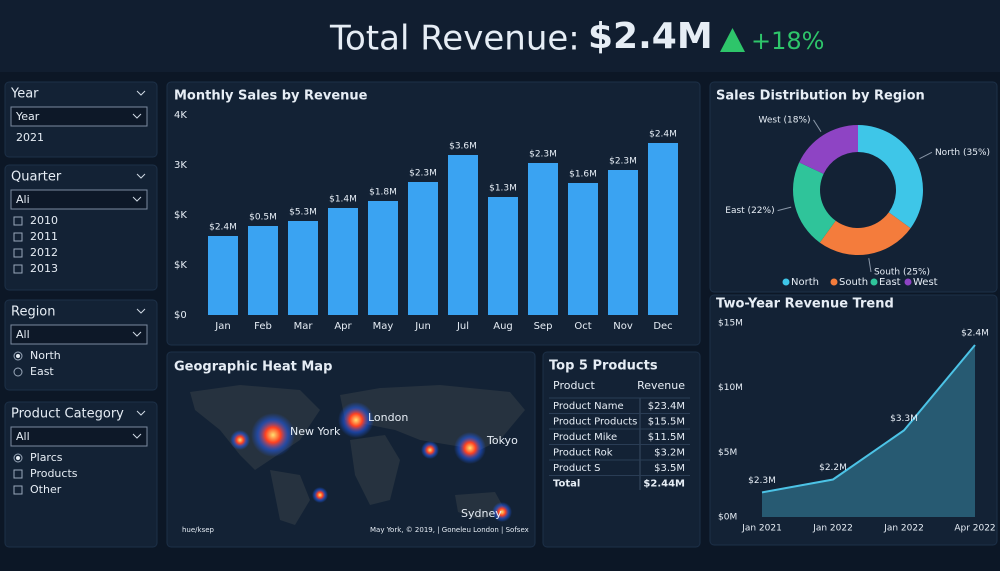 The height and width of the screenshot is (571, 1000). What do you see at coordinates (902, 272) in the screenshot?
I see `slice-label: South (25%)` at bounding box center [902, 272].